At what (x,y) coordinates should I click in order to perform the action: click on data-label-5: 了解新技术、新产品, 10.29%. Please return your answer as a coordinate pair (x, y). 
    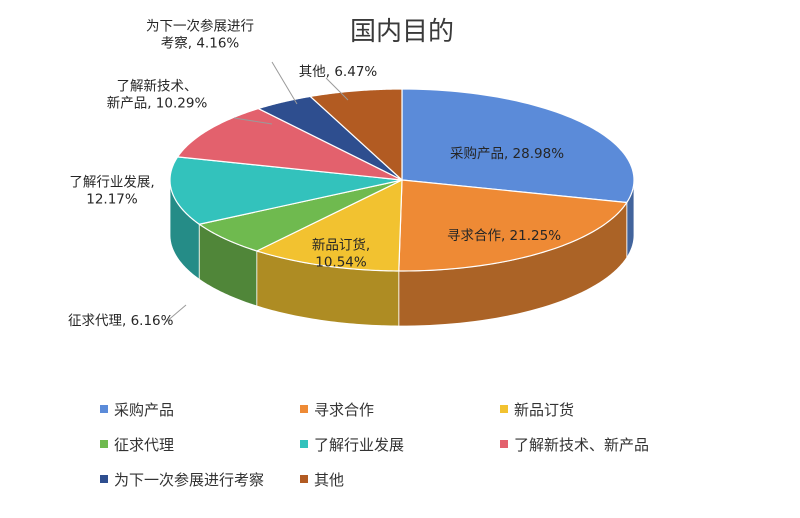
    Looking at the image, I should click on (157, 95).